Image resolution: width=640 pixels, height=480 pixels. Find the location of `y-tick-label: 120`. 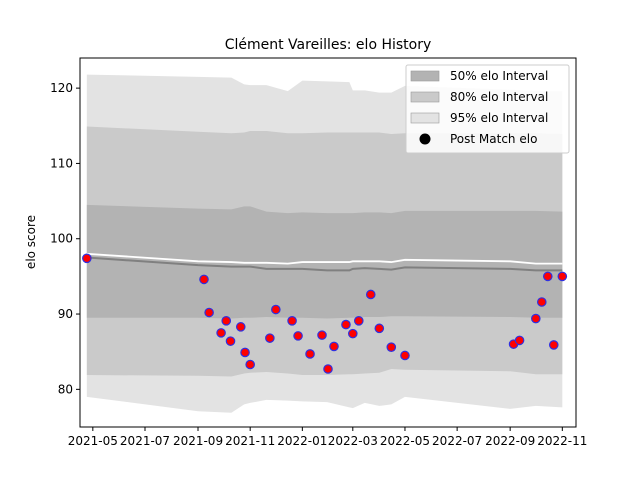

y-tick-label: 120 is located at coordinates (61, 88).